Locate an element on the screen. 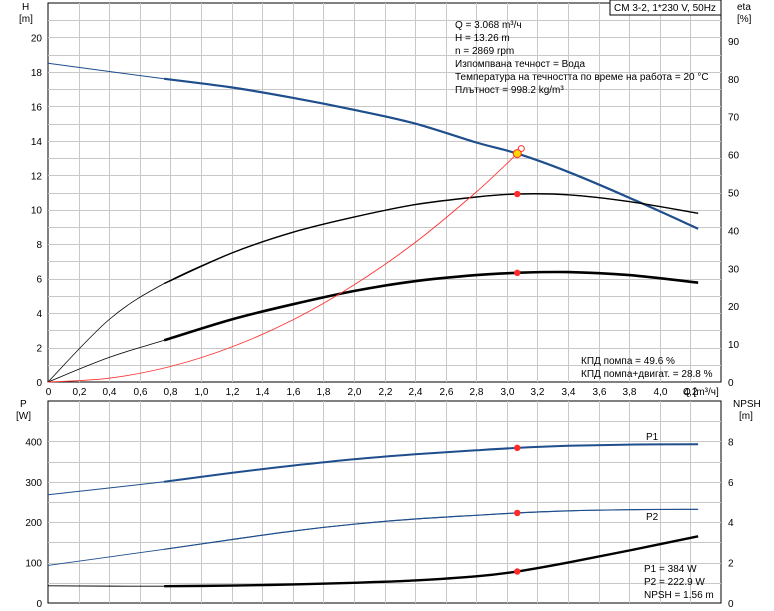 The height and width of the screenshot is (611, 774). info-npsh: NPSH = 1.56 m is located at coordinates (679, 595).